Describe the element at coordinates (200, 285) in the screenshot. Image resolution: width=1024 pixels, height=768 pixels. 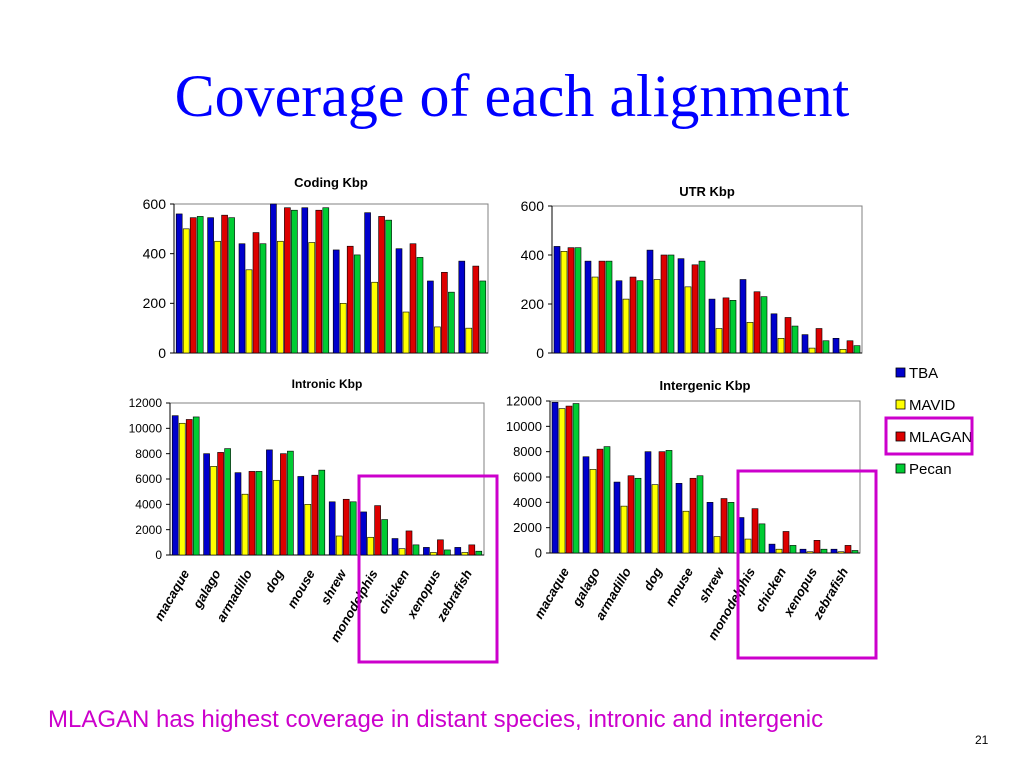
I see `bar-pecan-macaque` at that location.